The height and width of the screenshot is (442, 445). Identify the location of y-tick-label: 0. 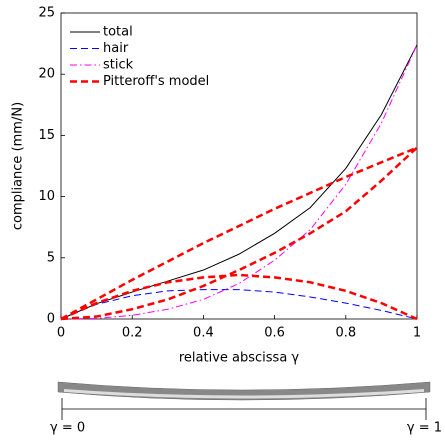
(51, 319).